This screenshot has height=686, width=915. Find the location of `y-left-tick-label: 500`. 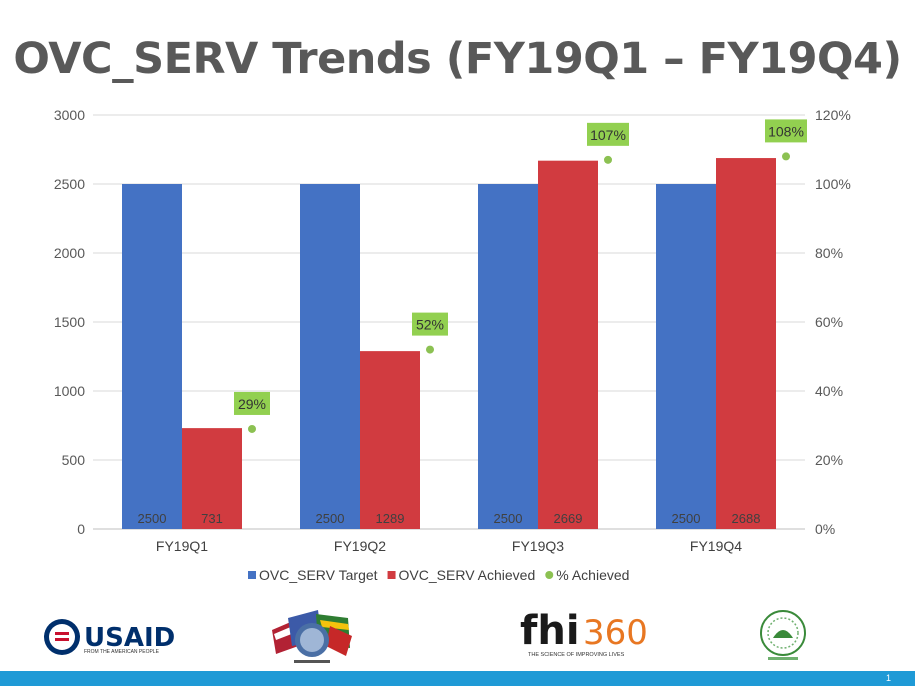

y-left-tick-label: 500 is located at coordinates (74, 460).